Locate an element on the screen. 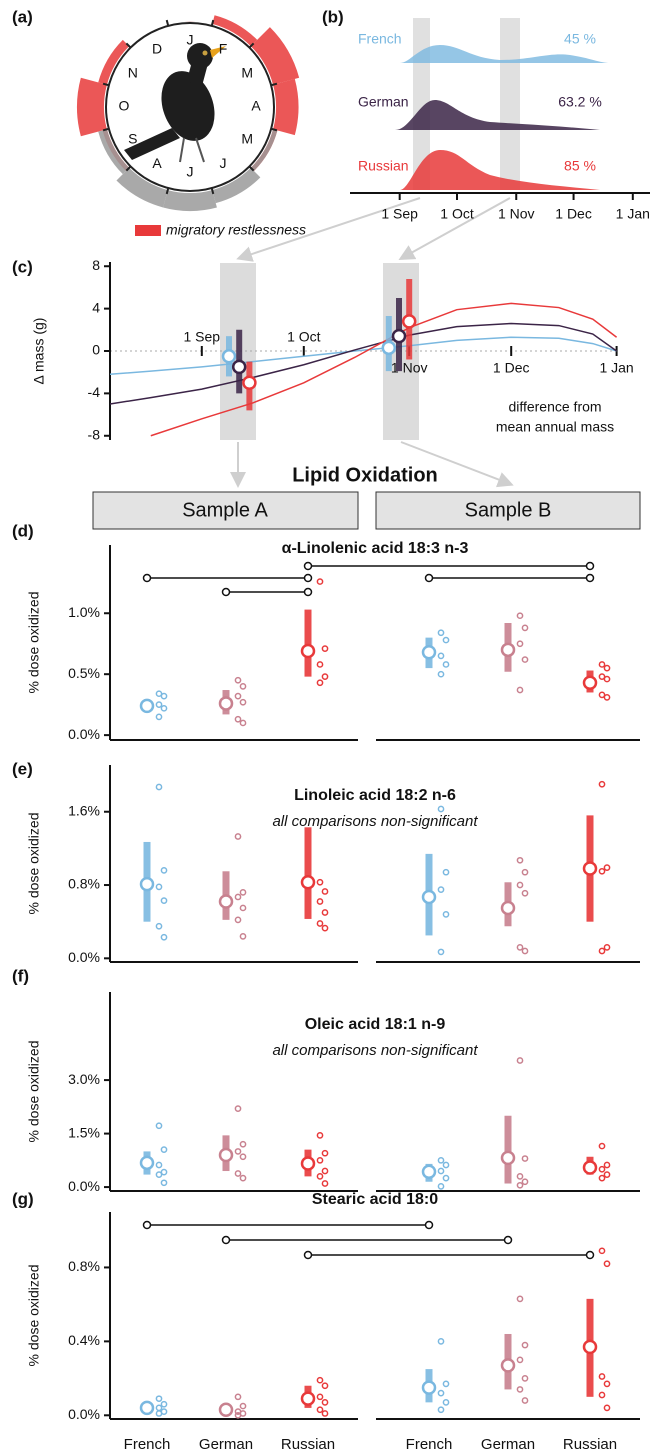  y-tick-label: 0.4% is located at coordinates (84, 1340).